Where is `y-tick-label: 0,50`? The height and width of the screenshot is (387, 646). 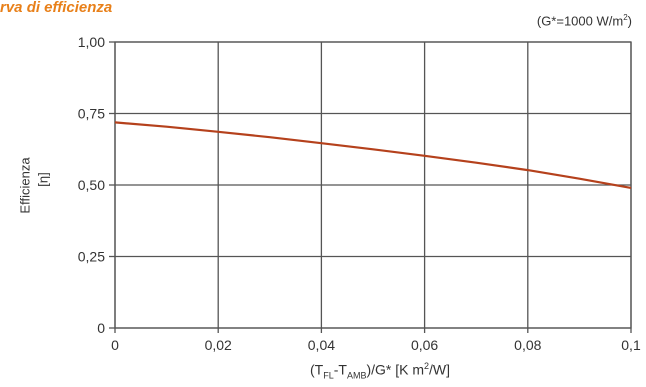
y-tick-label: 0,50 is located at coordinates (91, 185).